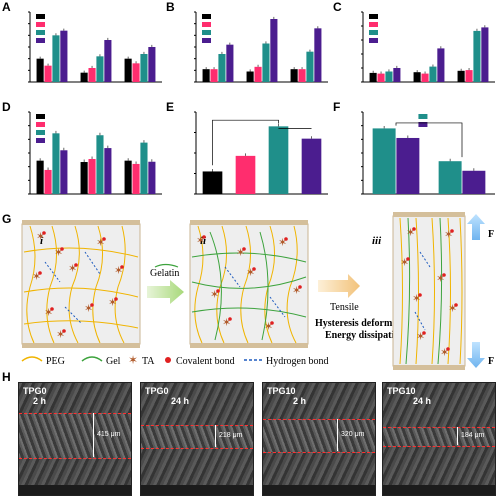 The width and height of the screenshot is (499, 500). Describe the element at coordinates (113, 361) in the screenshot. I see `legend-gel: Gel` at that location.